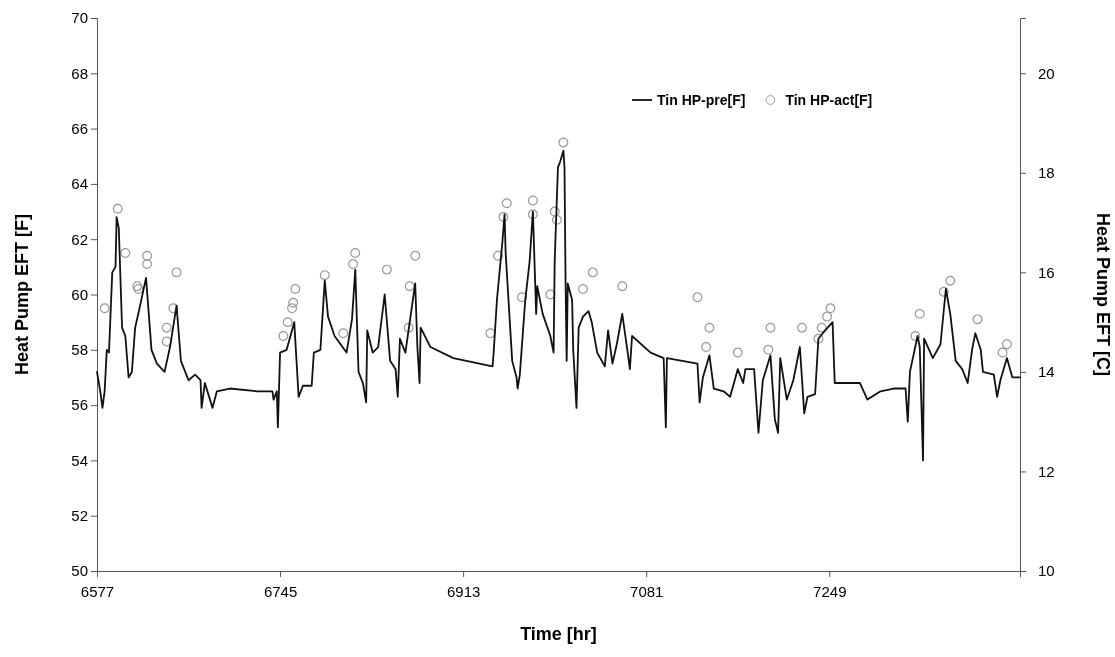 This screenshot has height=657, width=1115. Describe the element at coordinates (79, 460) in the screenshot. I see `y-tick-label: 54` at that location.